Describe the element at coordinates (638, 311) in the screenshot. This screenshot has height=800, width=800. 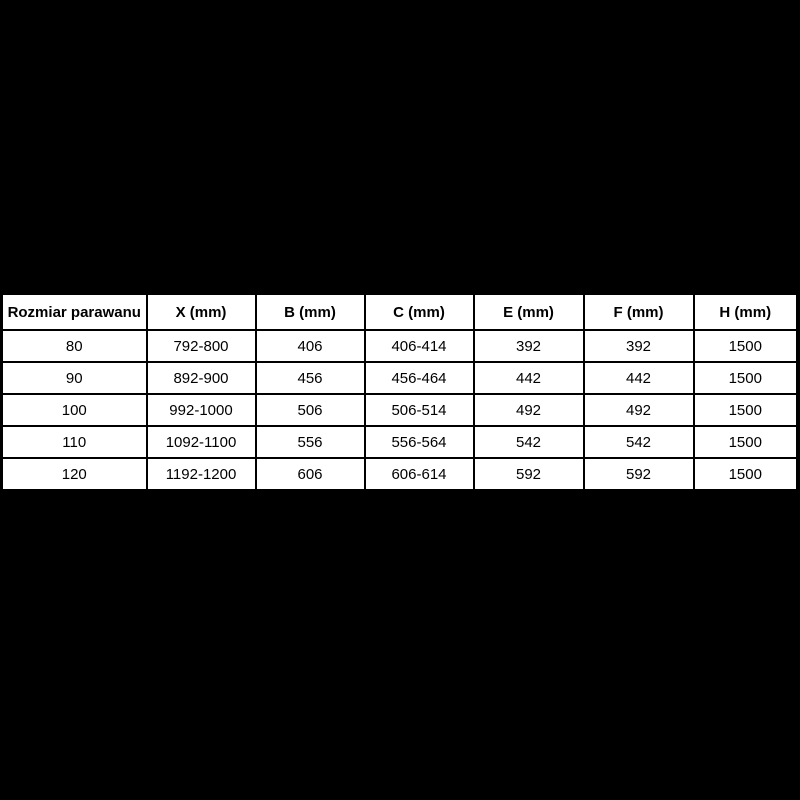
I see `header-cell-5: F (mm)` at that location.